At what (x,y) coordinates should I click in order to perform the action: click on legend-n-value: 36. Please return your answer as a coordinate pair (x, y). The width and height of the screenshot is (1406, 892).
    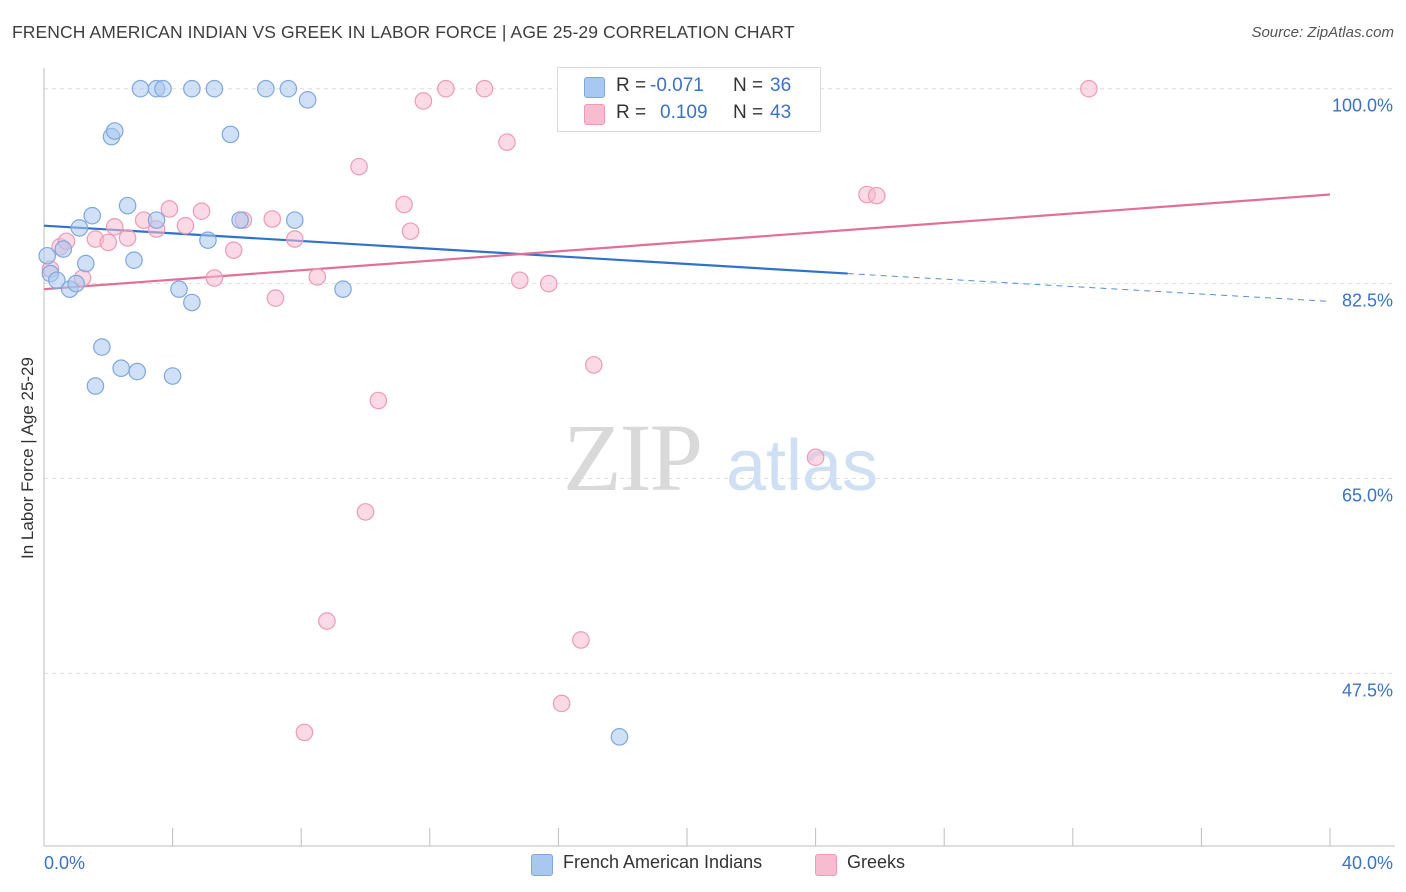
    Looking at the image, I should click on (781, 85).